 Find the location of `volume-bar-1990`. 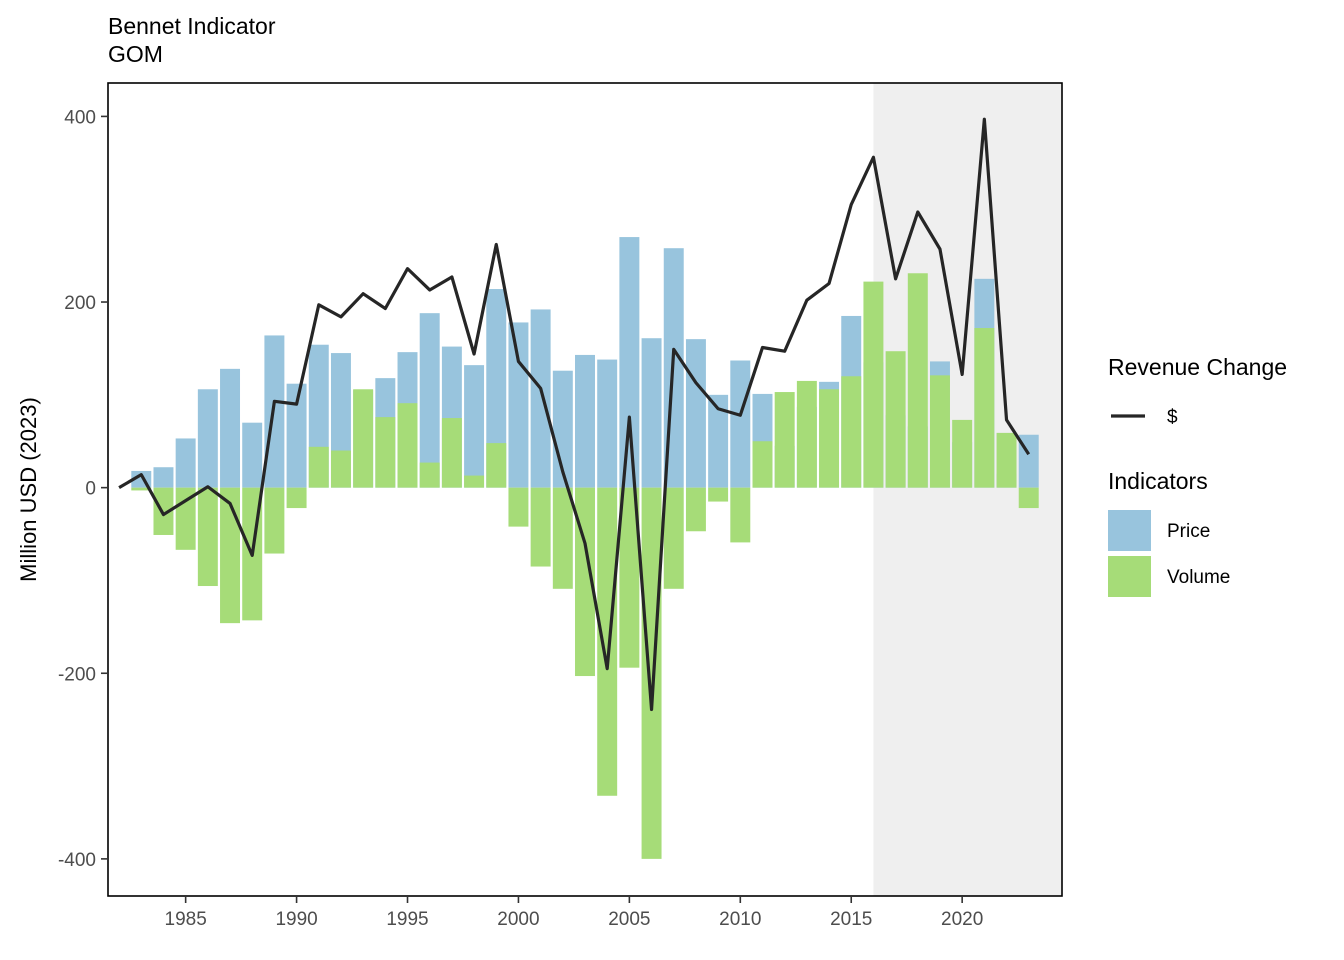

volume-bar-1990 is located at coordinates (296, 498).